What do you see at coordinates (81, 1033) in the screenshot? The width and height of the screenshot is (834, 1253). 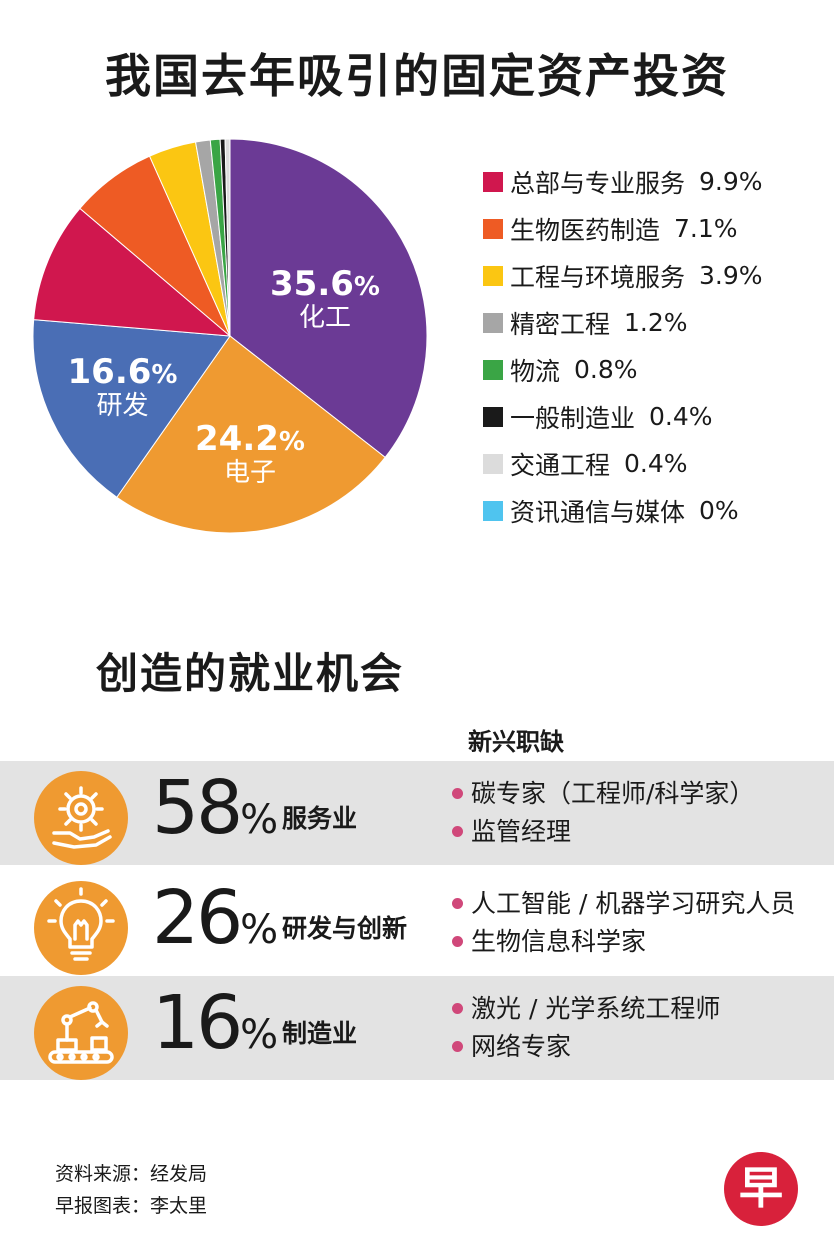 I see `robot-arm-icon` at bounding box center [81, 1033].